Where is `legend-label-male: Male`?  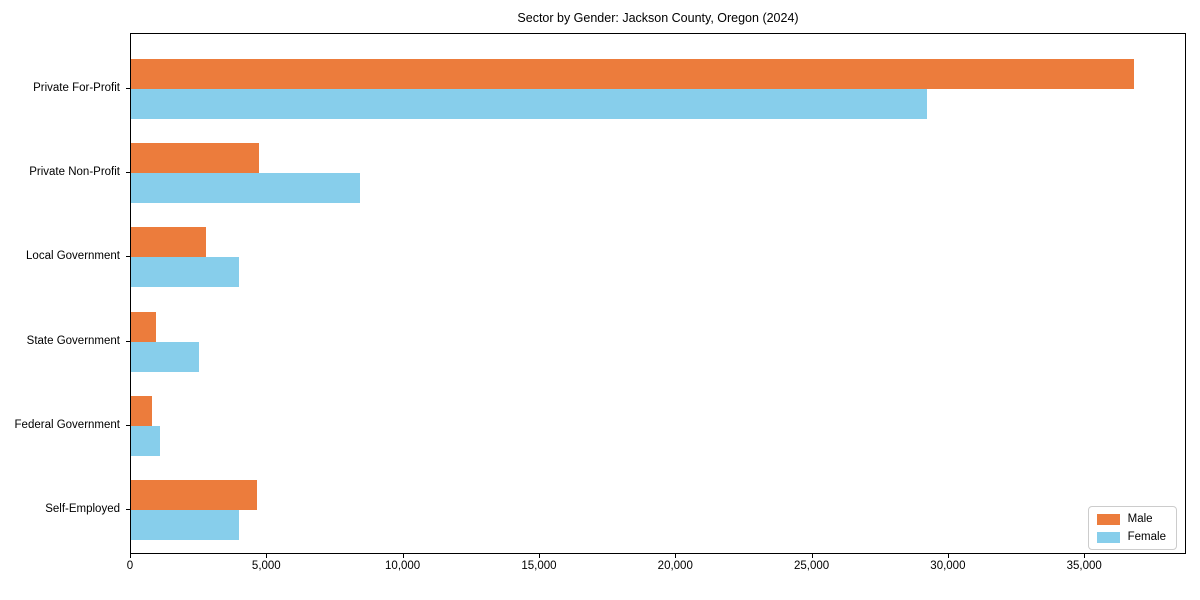 legend-label-male: Male is located at coordinates (1140, 519).